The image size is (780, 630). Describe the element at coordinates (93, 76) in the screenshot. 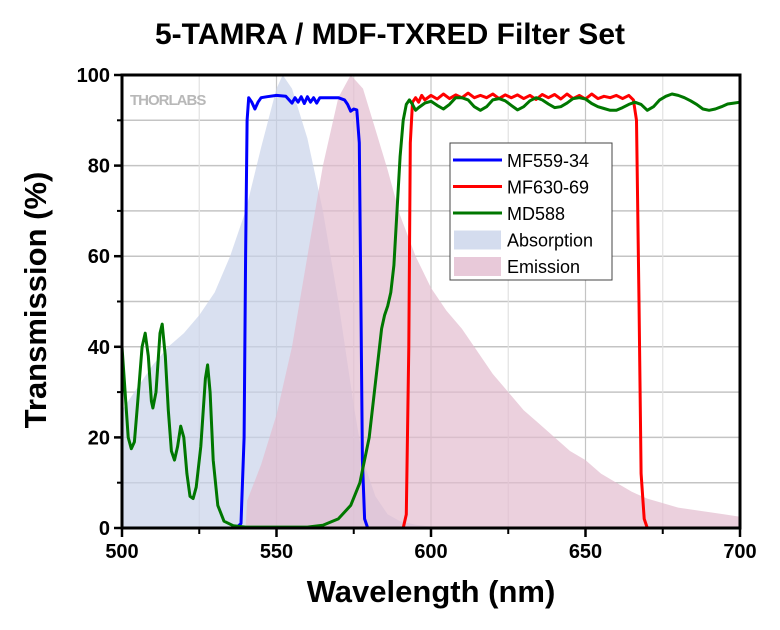

I see `y-tick-label: 100` at that location.